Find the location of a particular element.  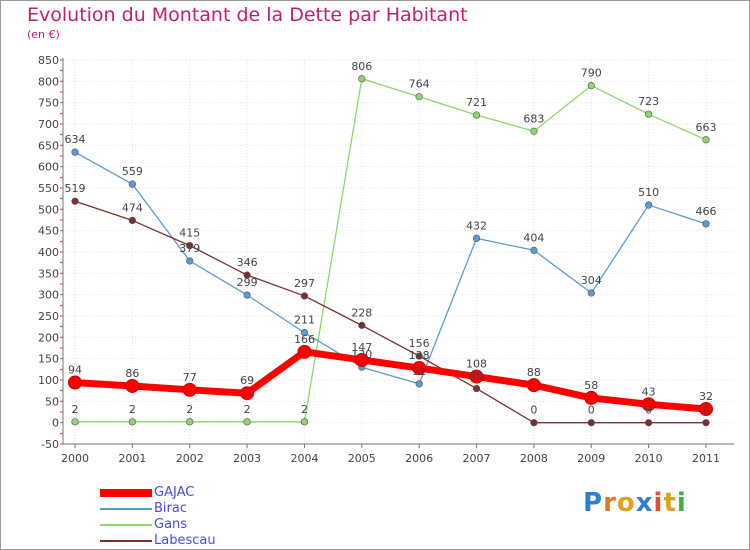

data-label-birac: 130 is located at coordinates (361, 354).